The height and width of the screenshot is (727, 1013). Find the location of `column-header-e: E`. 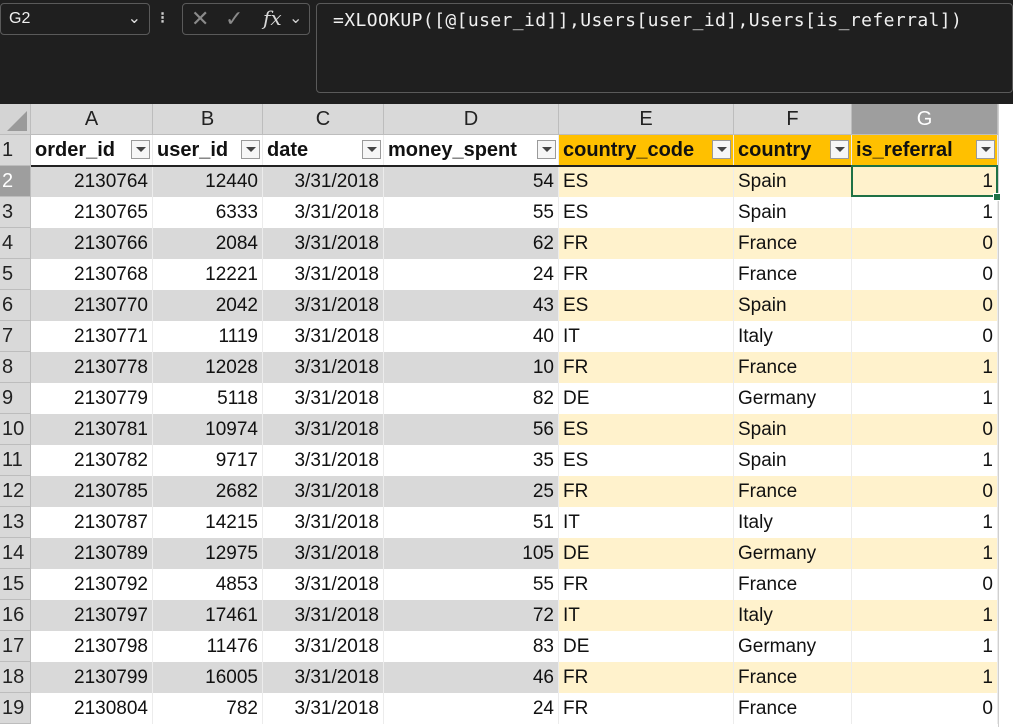

column-header-e: E is located at coordinates (646, 119).